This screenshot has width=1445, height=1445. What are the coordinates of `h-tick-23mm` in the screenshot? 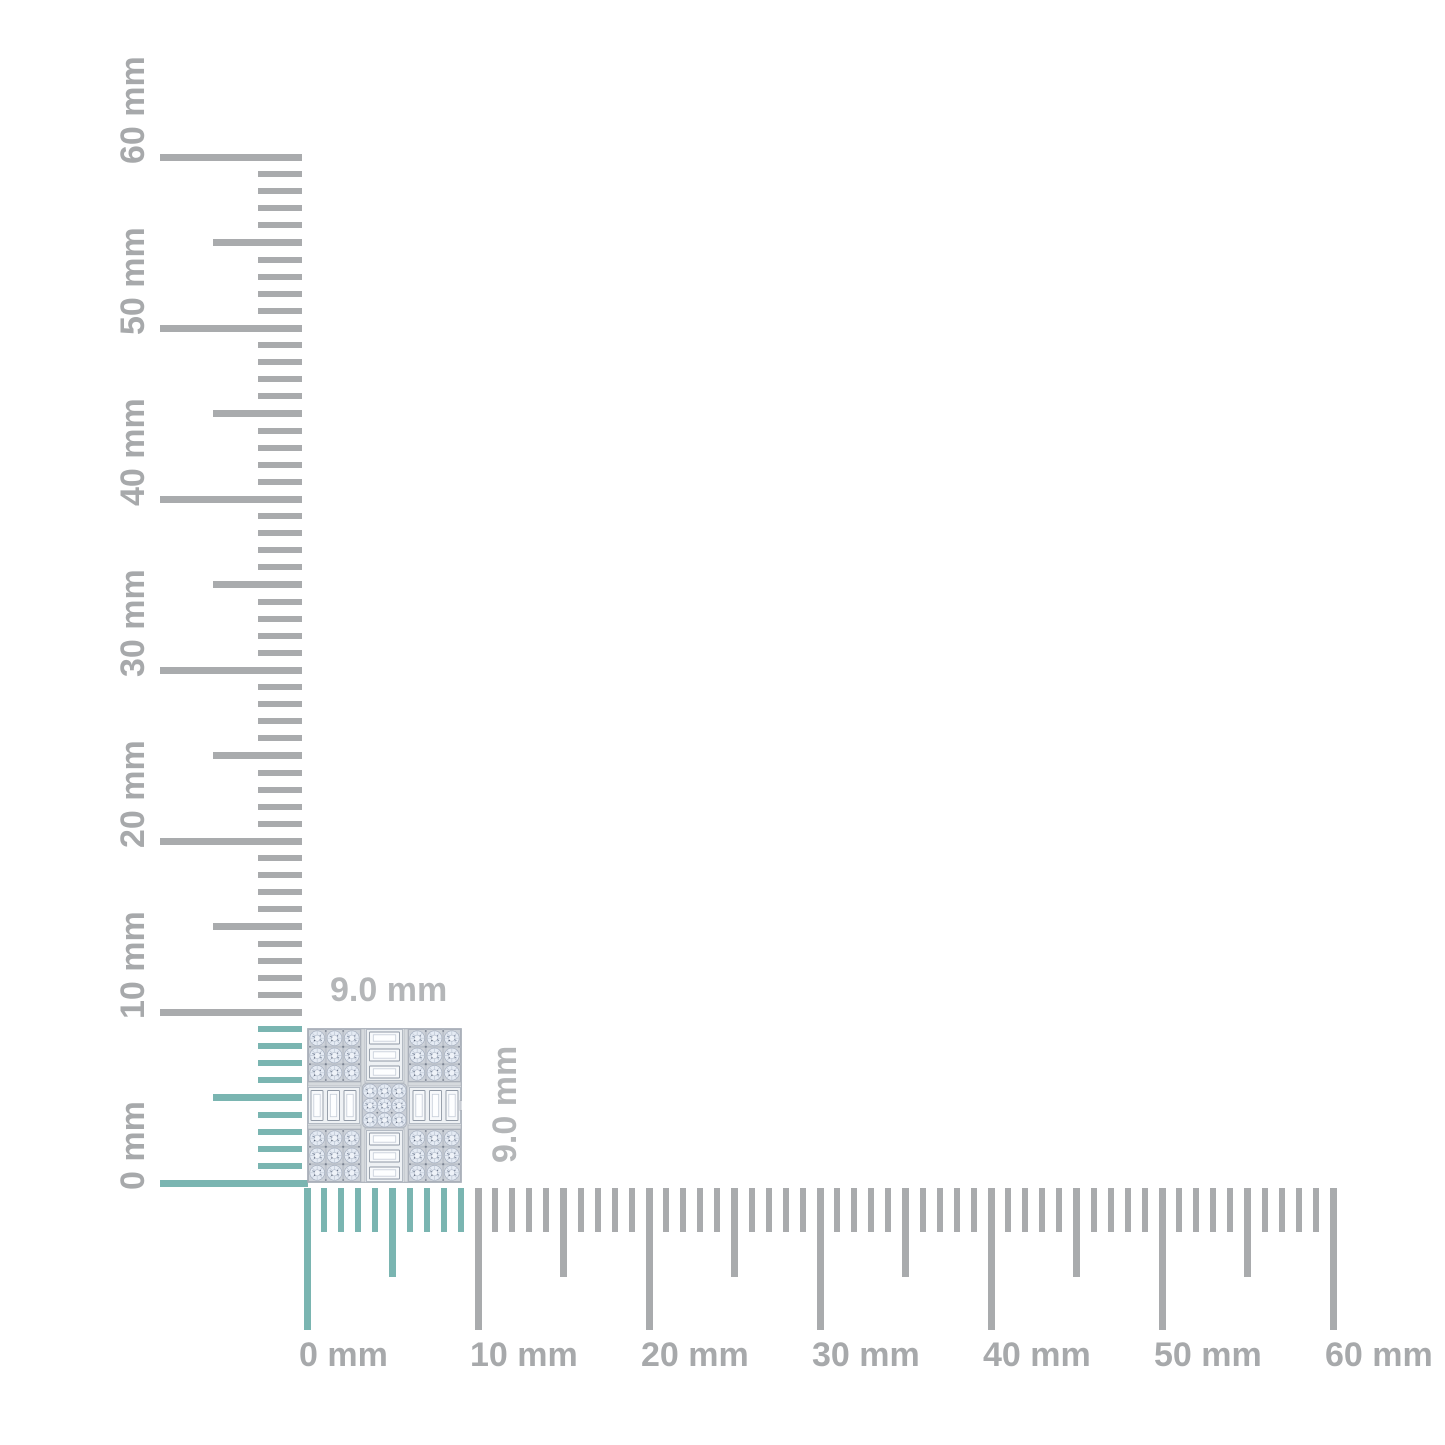 It's located at (700, 1210).